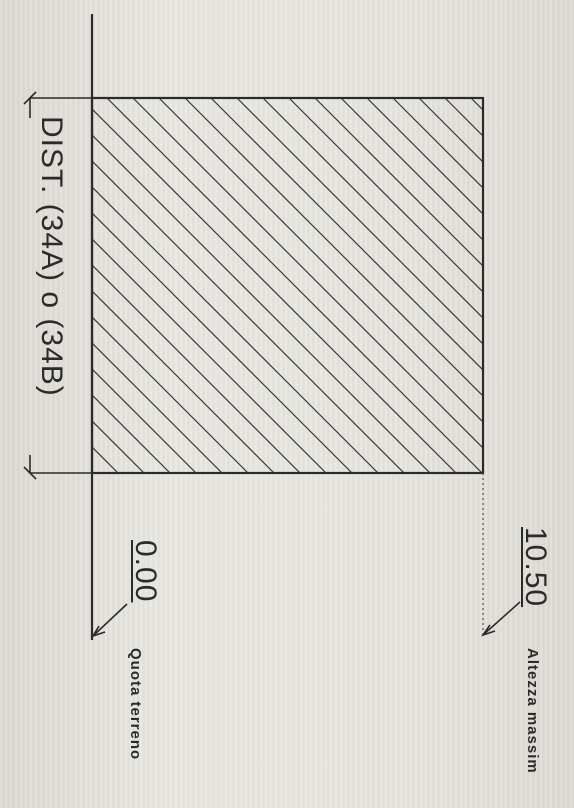 This screenshot has width=574, height=808. I want to click on max-height-value: 10.50, so click(535, 567).